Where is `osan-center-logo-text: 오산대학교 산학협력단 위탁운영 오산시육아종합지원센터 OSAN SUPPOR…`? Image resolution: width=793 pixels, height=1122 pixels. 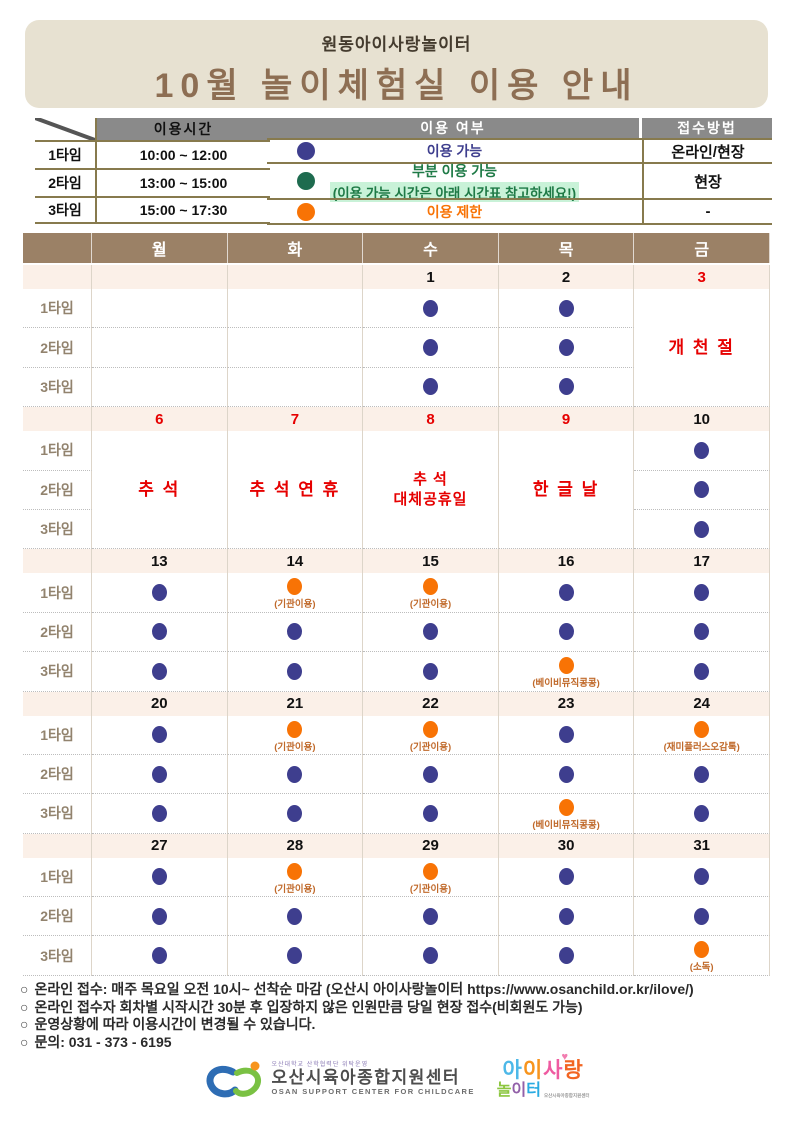
osan-center-logo-text: 오산대학교 산학협력단 위탁운영 오산시육아종합지원센터 OSAN SUPPOR… is located at coordinates (372, 1079).